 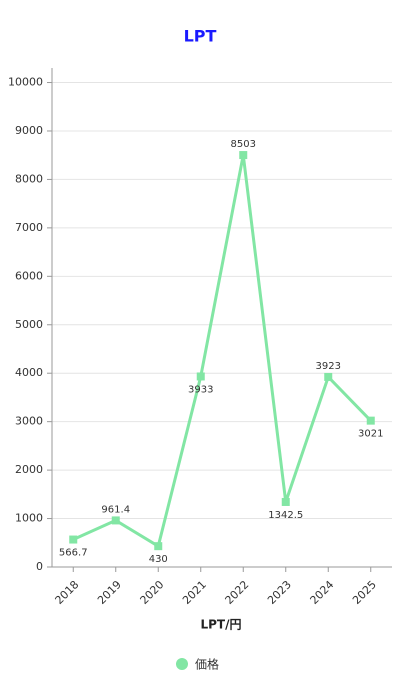 I want to click on y-tick-label: 10000, so click(x=25, y=82).